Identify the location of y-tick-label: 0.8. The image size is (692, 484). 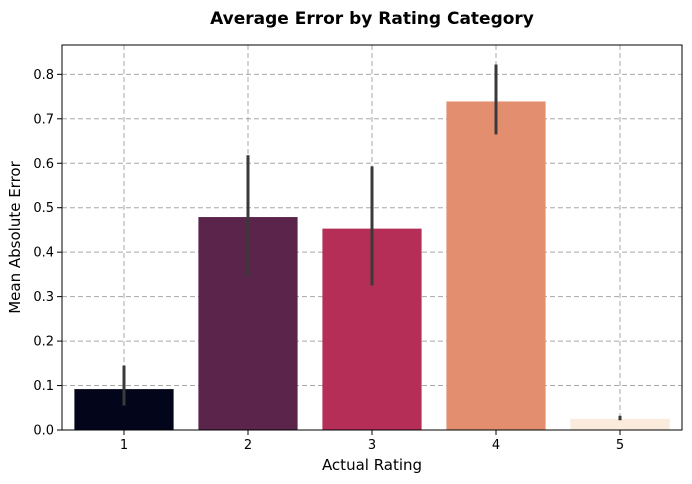
(43, 75).